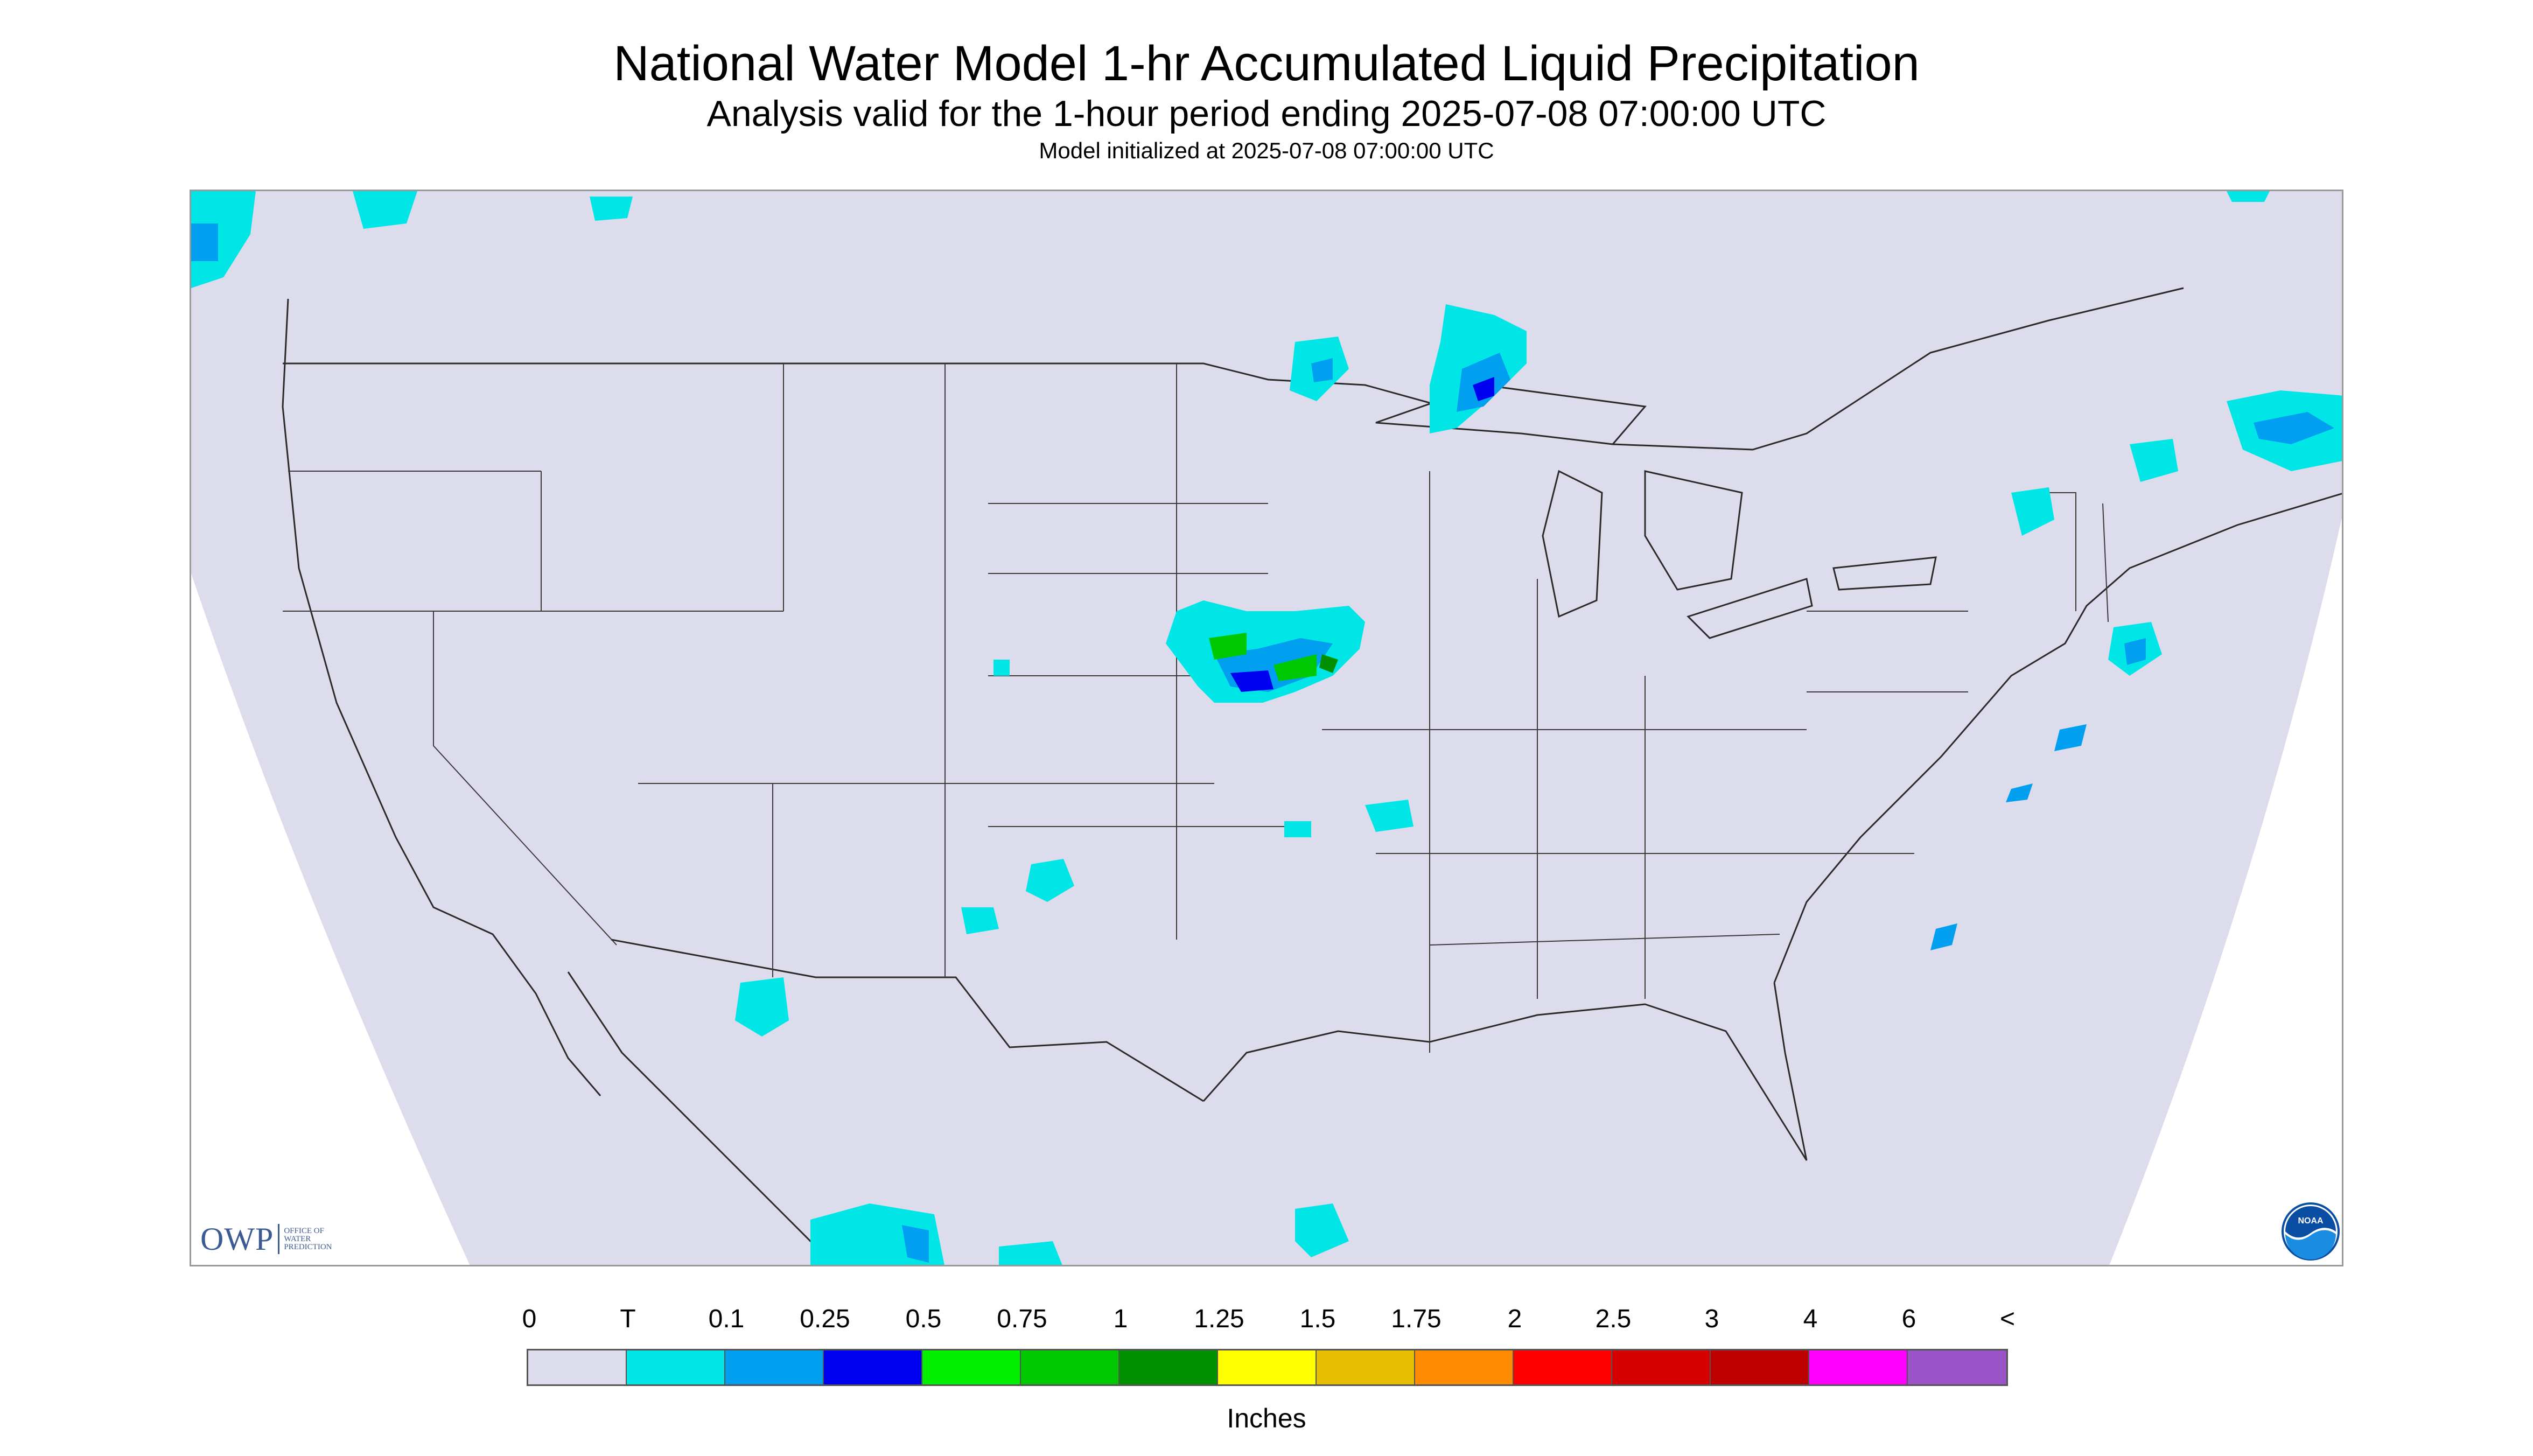 The height and width of the screenshot is (1456, 2533). Describe the element at coordinates (1884, 573) in the screenshot. I see `lake-ontario` at that location.